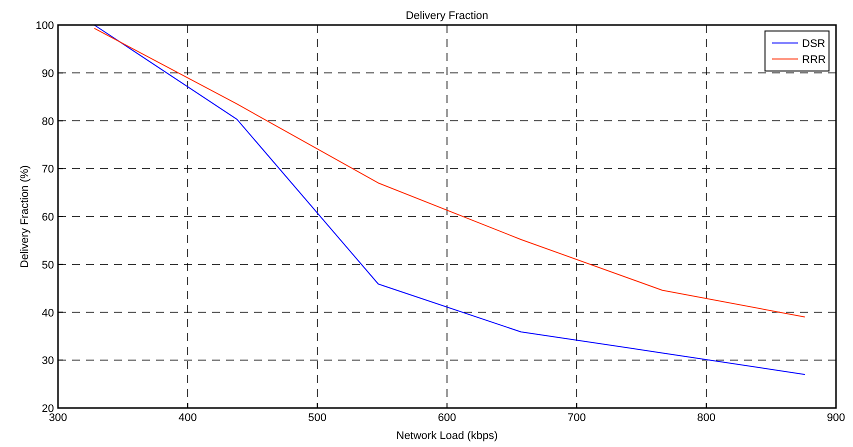 This screenshot has width=853, height=447. What do you see at coordinates (447, 418) in the screenshot?
I see `x-tick-label: 600` at bounding box center [447, 418].